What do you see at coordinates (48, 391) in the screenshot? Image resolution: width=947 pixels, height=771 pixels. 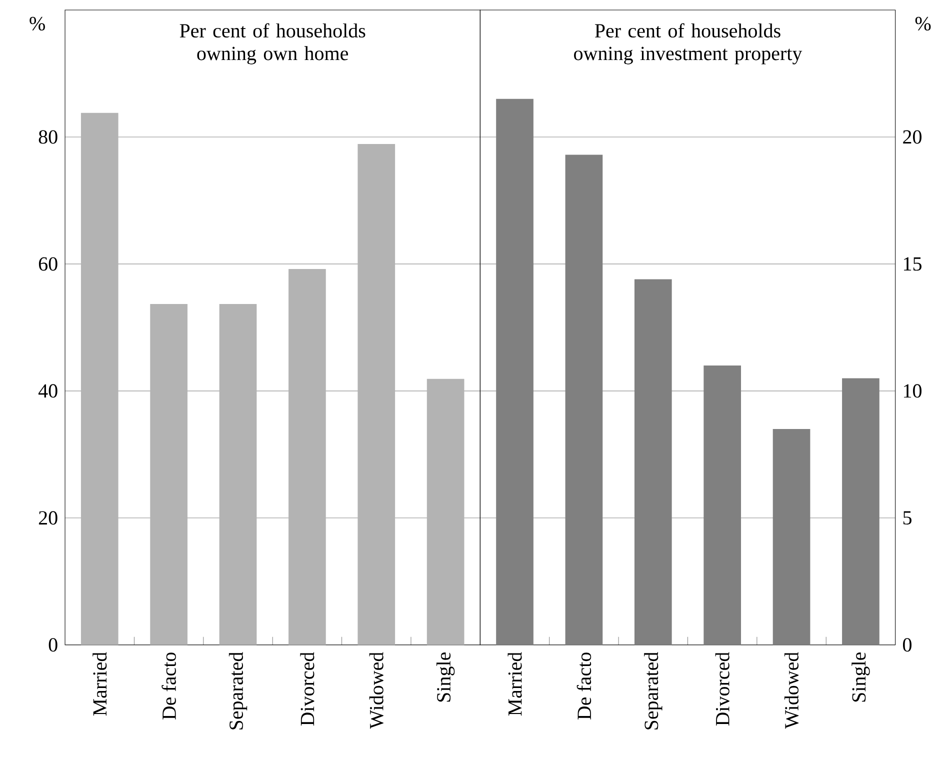 I see `y-tick-label: 40` at bounding box center [48, 391].